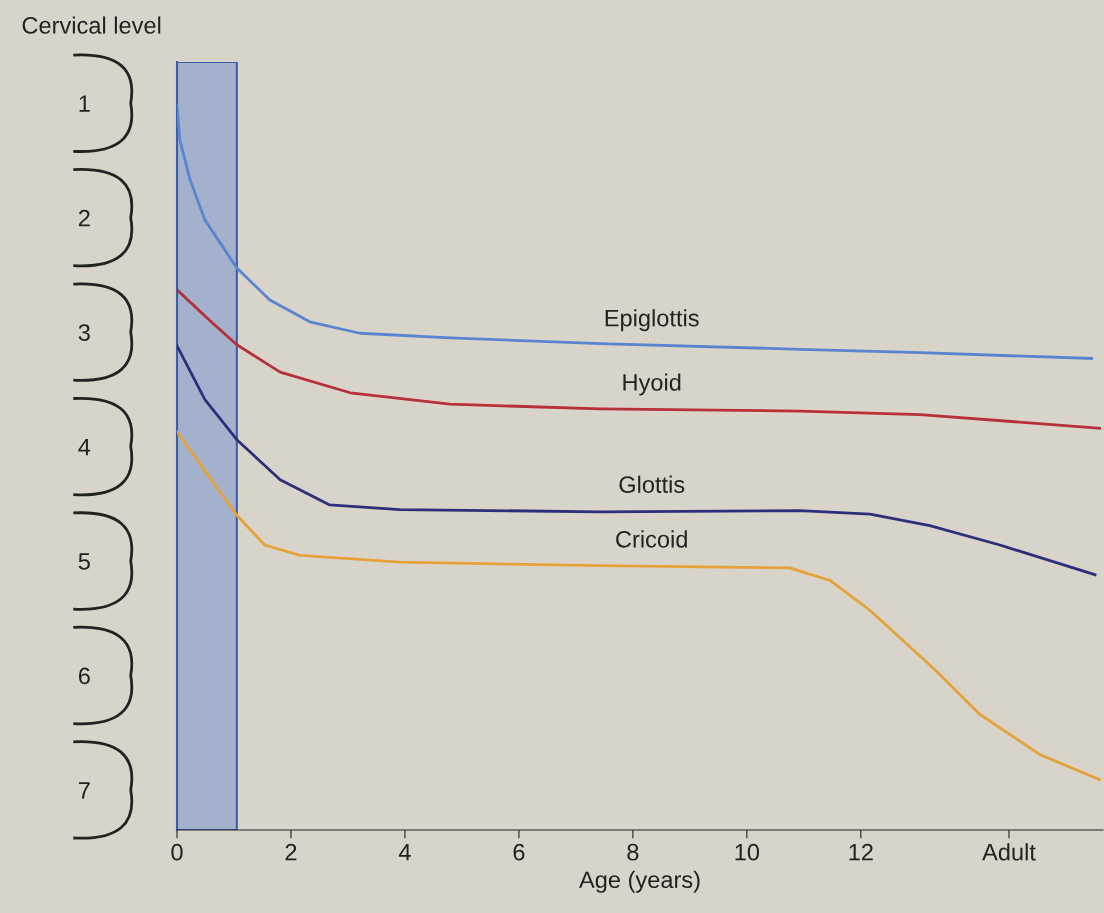  What do you see at coordinates (519, 852) in the screenshot?
I see `x-tick-label: 6` at bounding box center [519, 852].